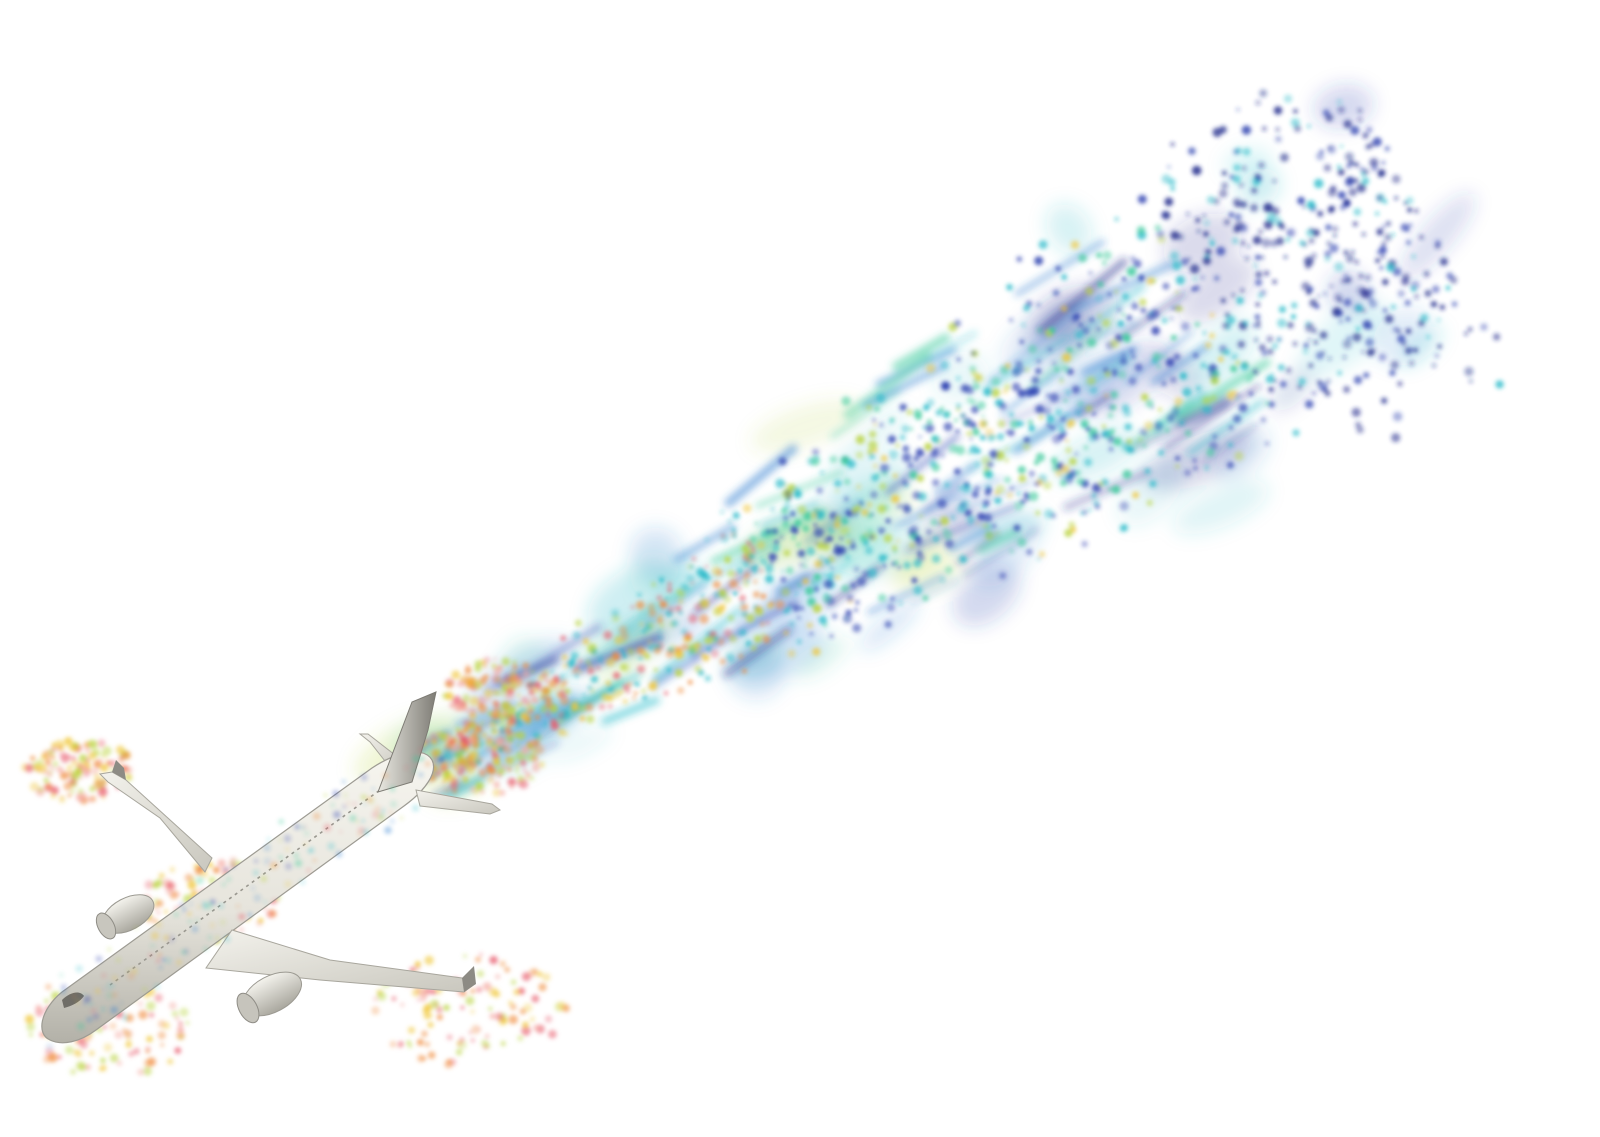  Describe the element at coordinates (73, 1000) in the screenshot. I see `airplane-cockpit` at that location.